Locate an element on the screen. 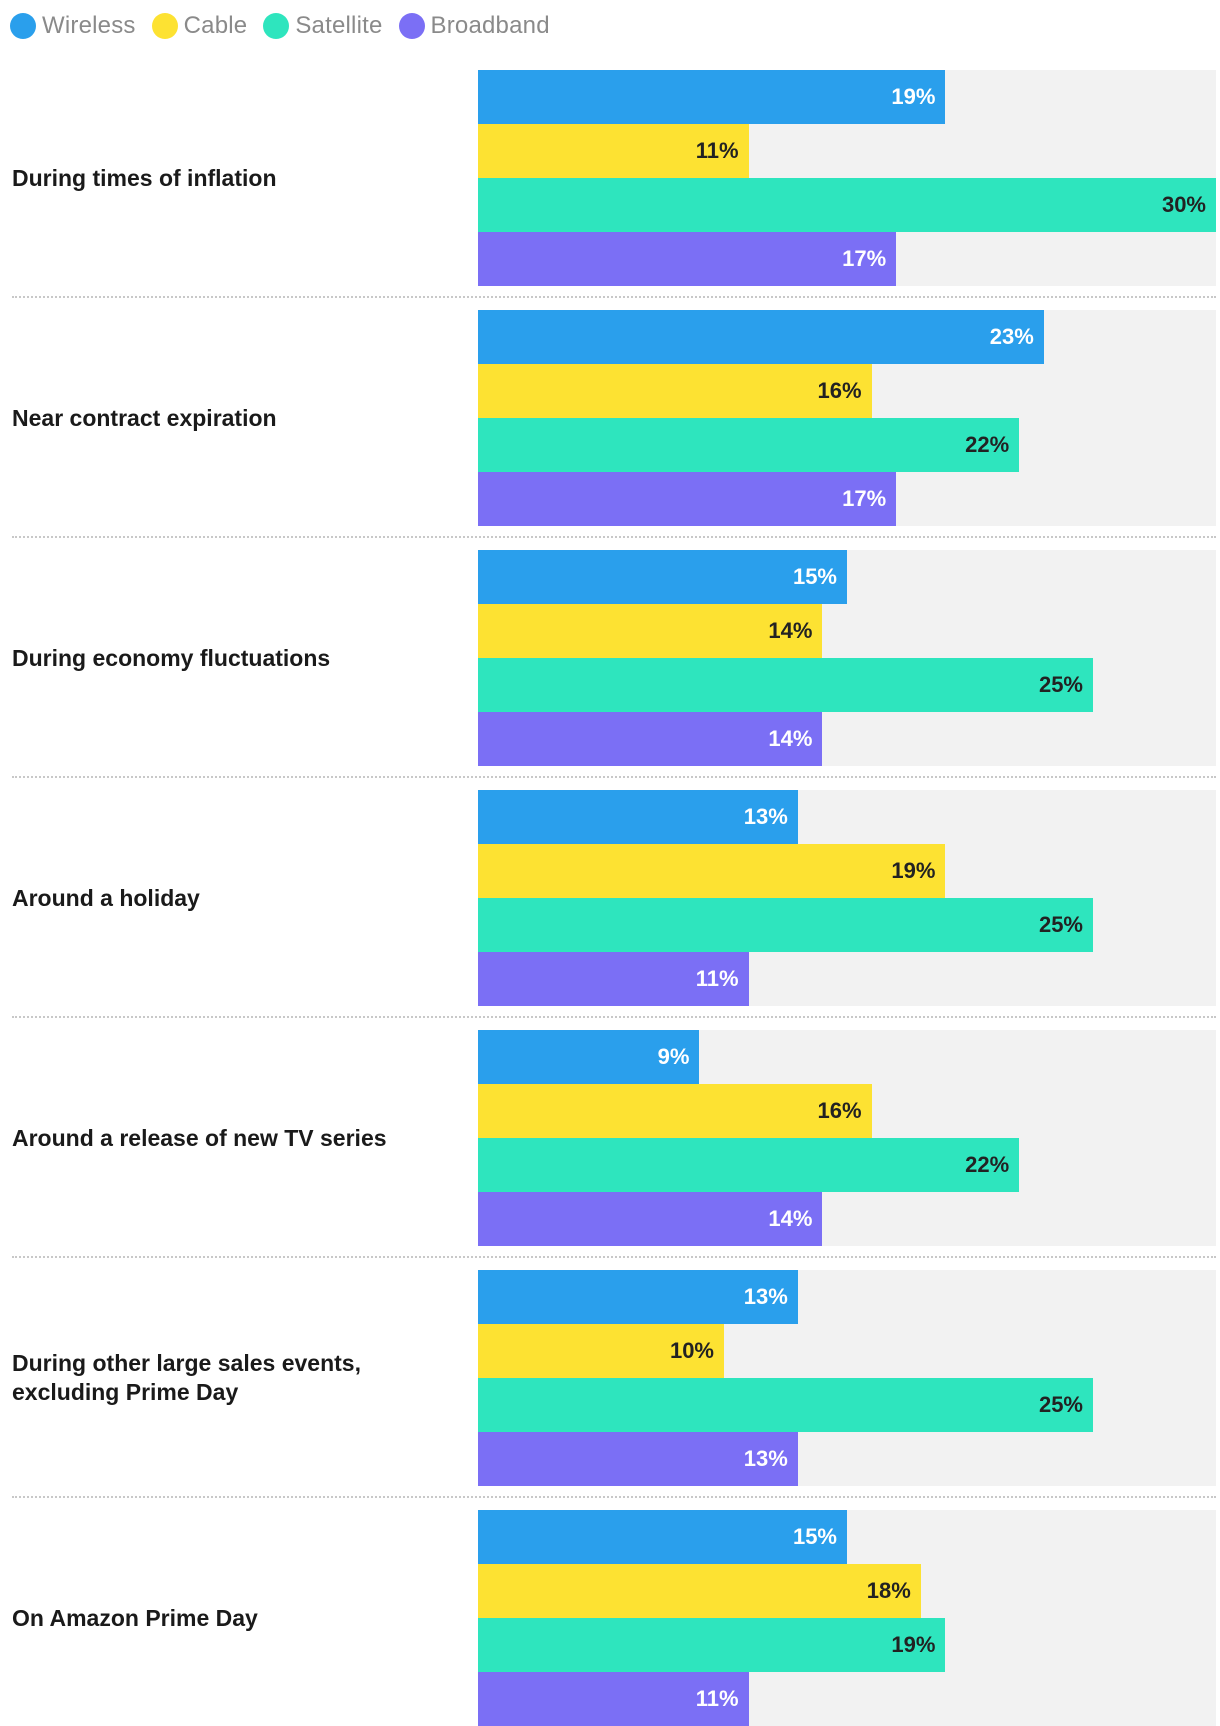 This screenshot has width=1220, height=1726. legend-label: Broadband is located at coordinates (490, 25).